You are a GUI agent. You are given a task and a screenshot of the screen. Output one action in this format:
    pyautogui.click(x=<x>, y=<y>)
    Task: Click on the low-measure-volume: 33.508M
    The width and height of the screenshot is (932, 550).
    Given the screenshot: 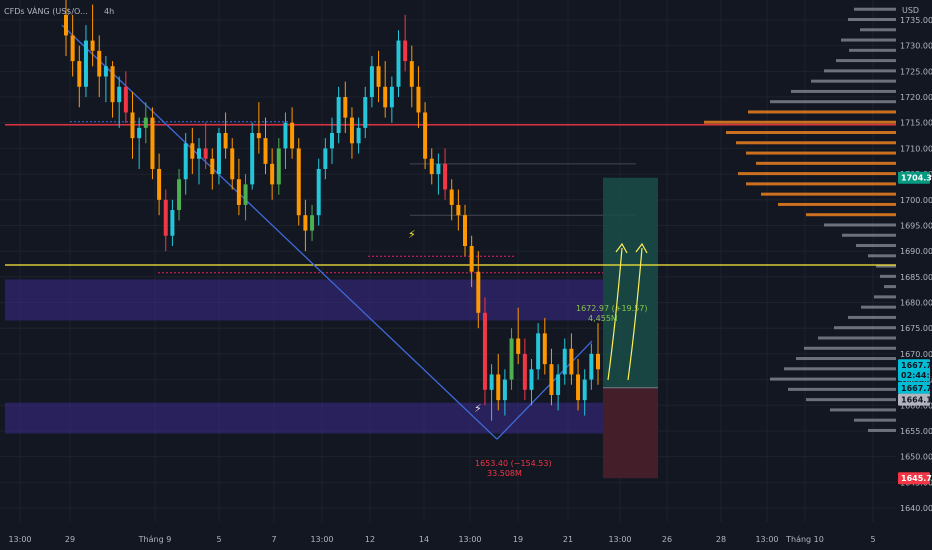 What is the action you would take?
    pyautogui.click(x=504, y=473)
    